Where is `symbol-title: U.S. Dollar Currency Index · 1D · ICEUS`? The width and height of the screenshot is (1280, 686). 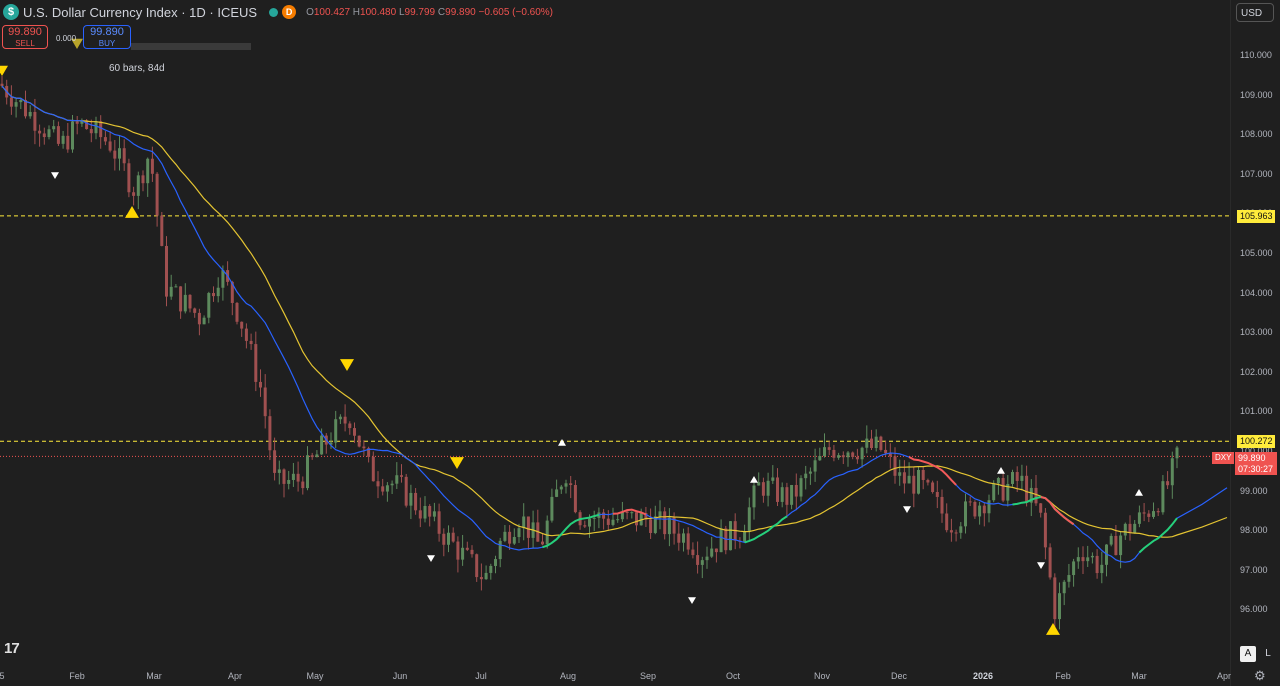
symbol-title: U.S. Dollar Currency Index · 1D · ICEUS is located at coordinates (140, 12).